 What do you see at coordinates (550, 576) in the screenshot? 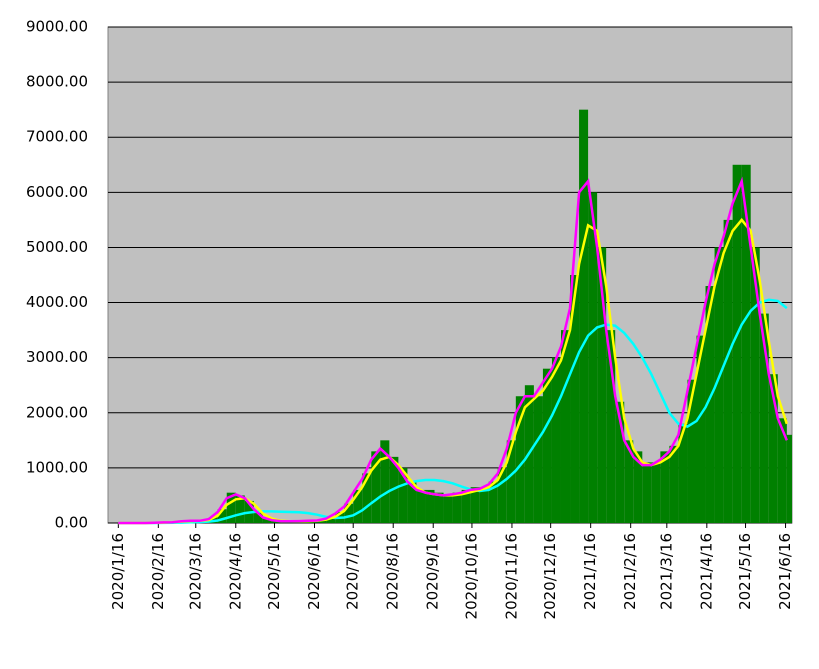
I see `x-tick-label: 2020/12/16` at bounding box center [550, 576].